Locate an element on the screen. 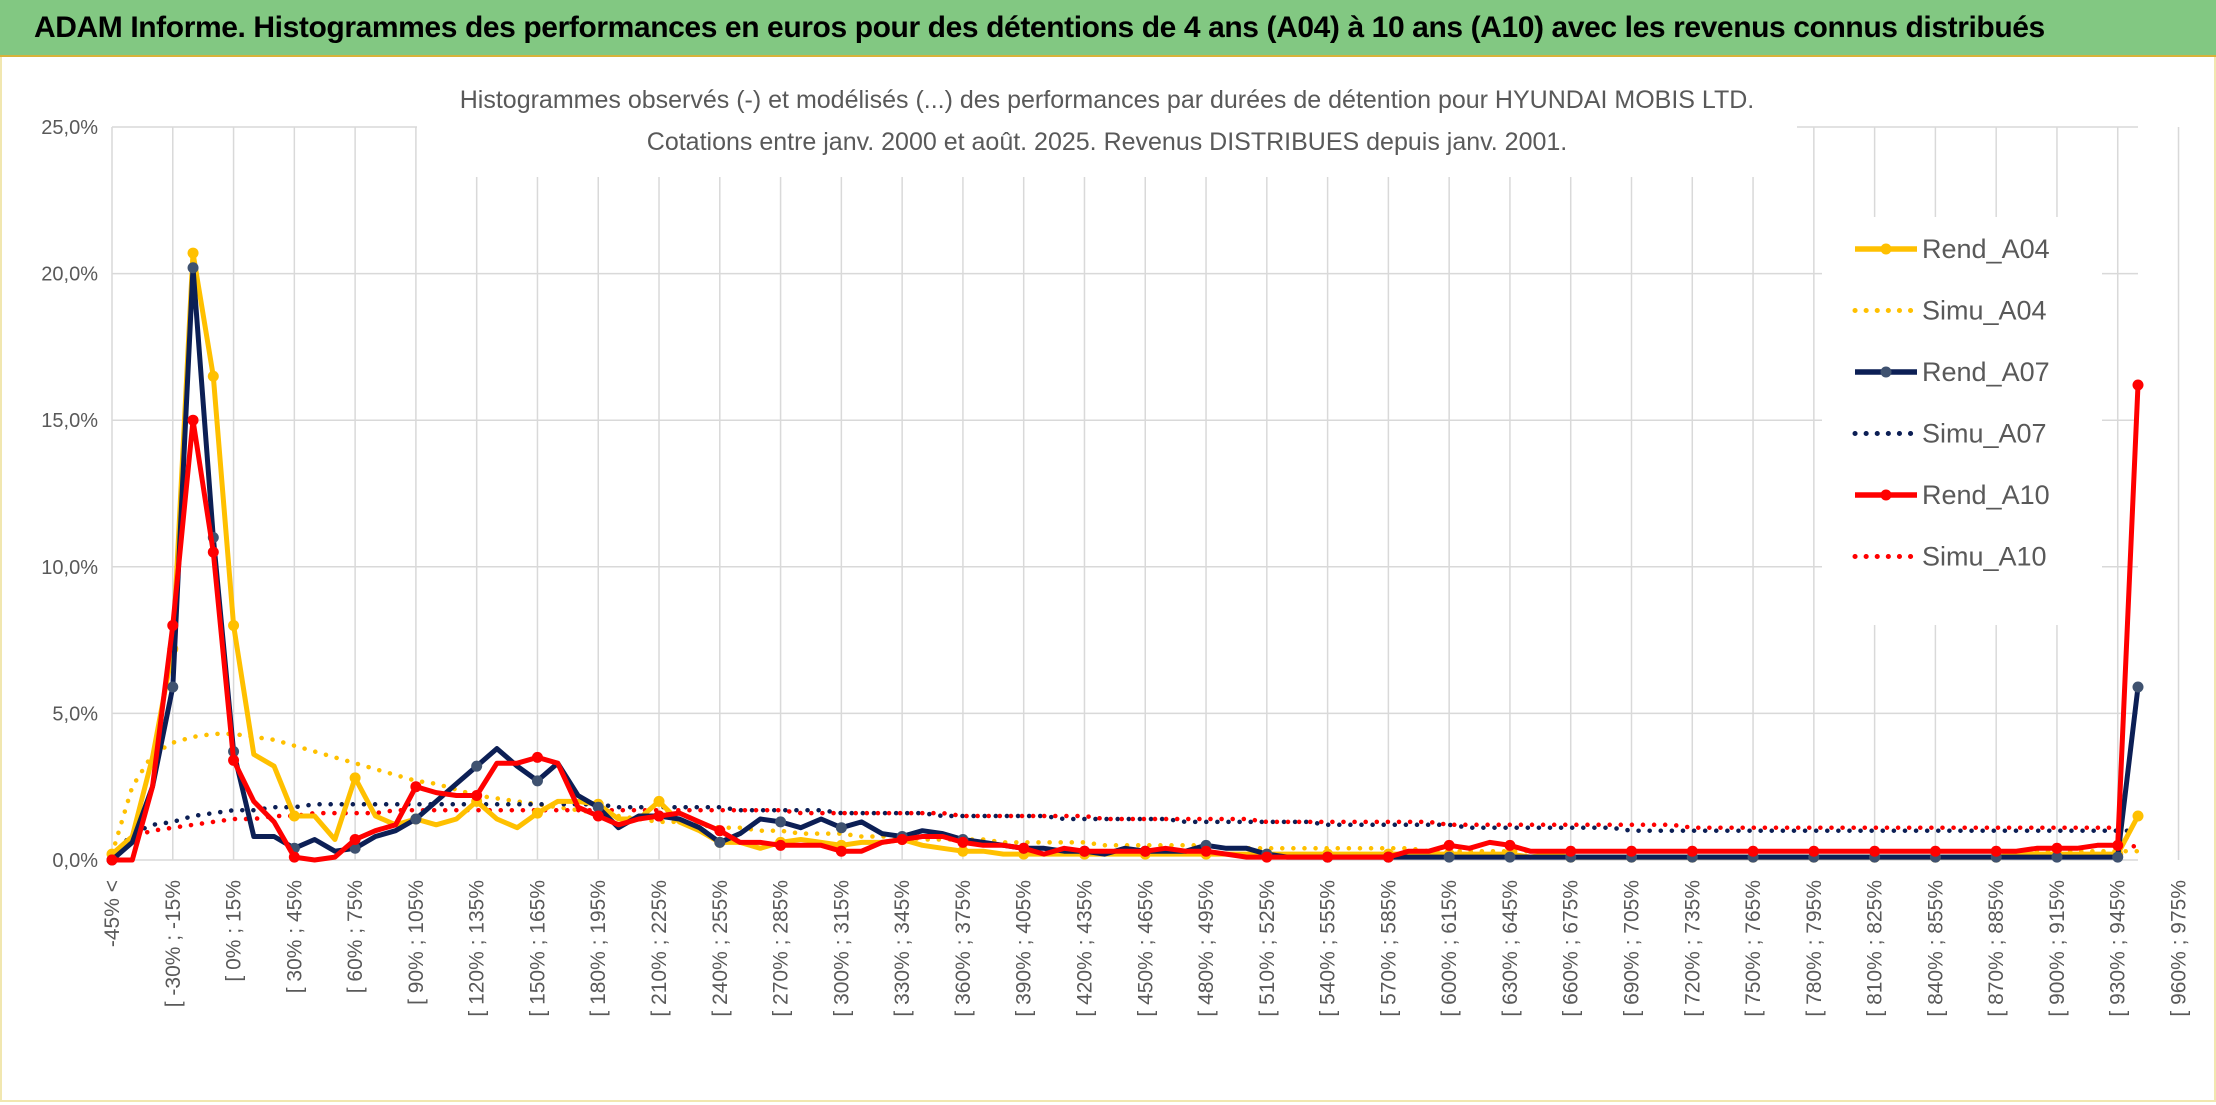 Image resolution: width=2216 pixels, height=1105 pixels. x-tick-label: [ 0% ; 15% is located at coordinates (234, 931).